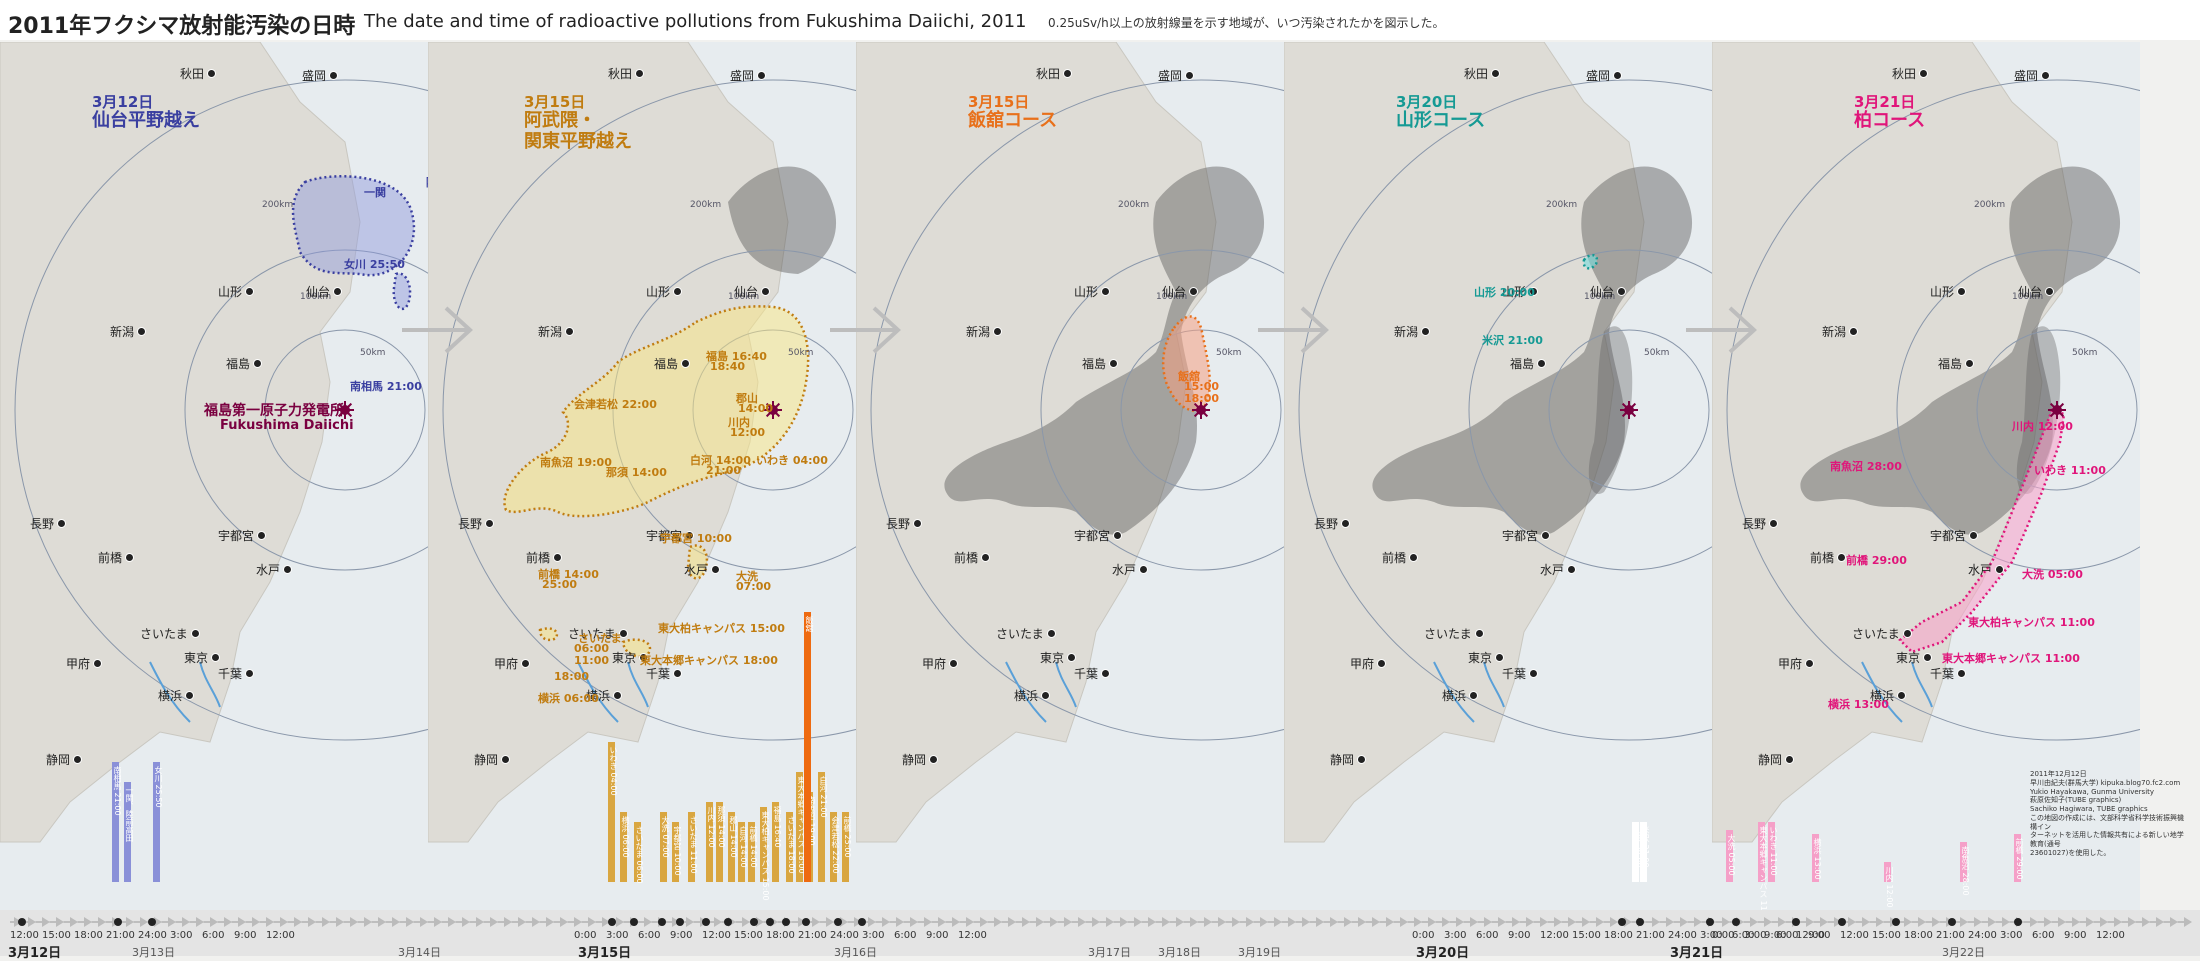 The width and height of the screenshot is (2200, 961). What do you see at coordinates (230, 292) in the screenshot?
I see `city-label: 山形` at bounding box center [230, 292].